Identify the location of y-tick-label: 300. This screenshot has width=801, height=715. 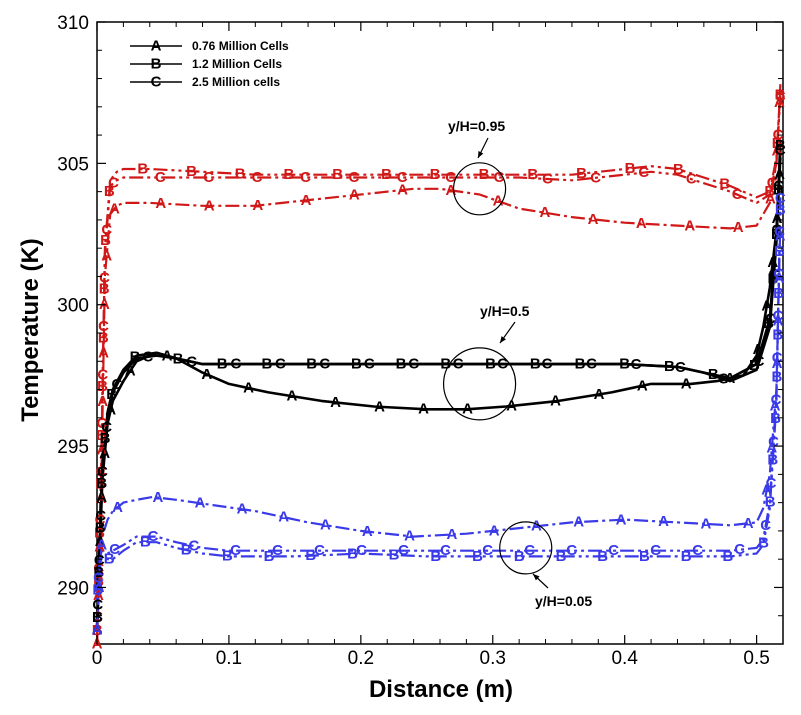
(73, 306).